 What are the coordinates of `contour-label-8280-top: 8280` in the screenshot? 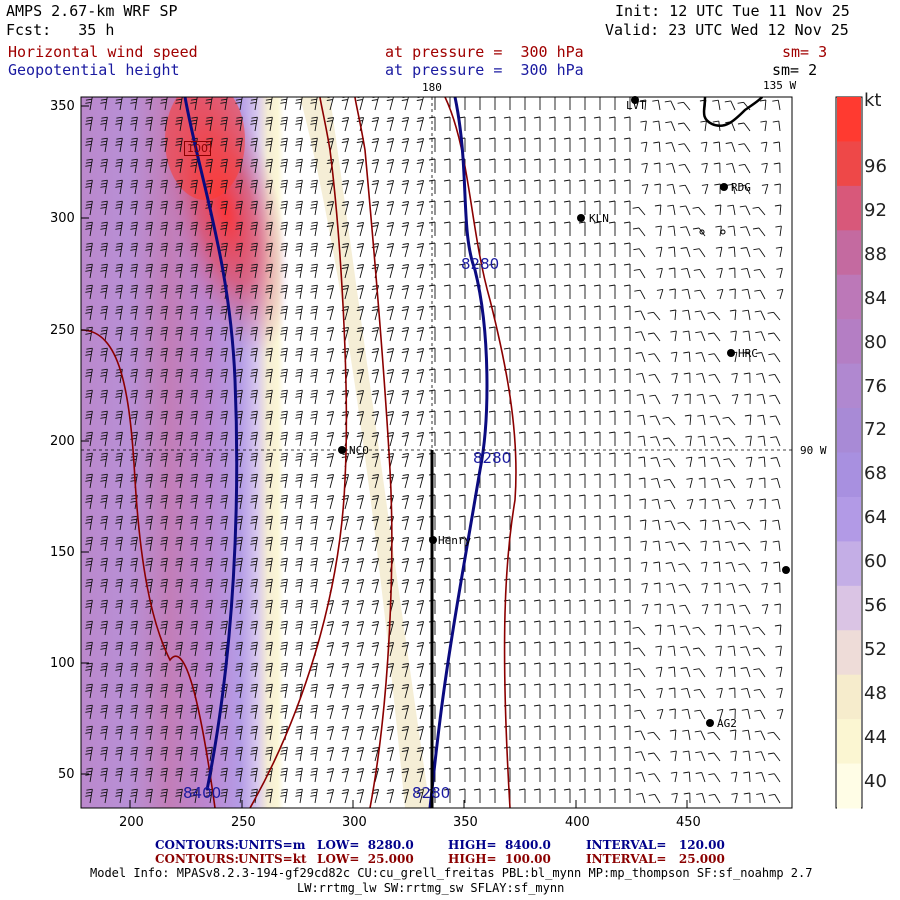 It's located at (480, 264).